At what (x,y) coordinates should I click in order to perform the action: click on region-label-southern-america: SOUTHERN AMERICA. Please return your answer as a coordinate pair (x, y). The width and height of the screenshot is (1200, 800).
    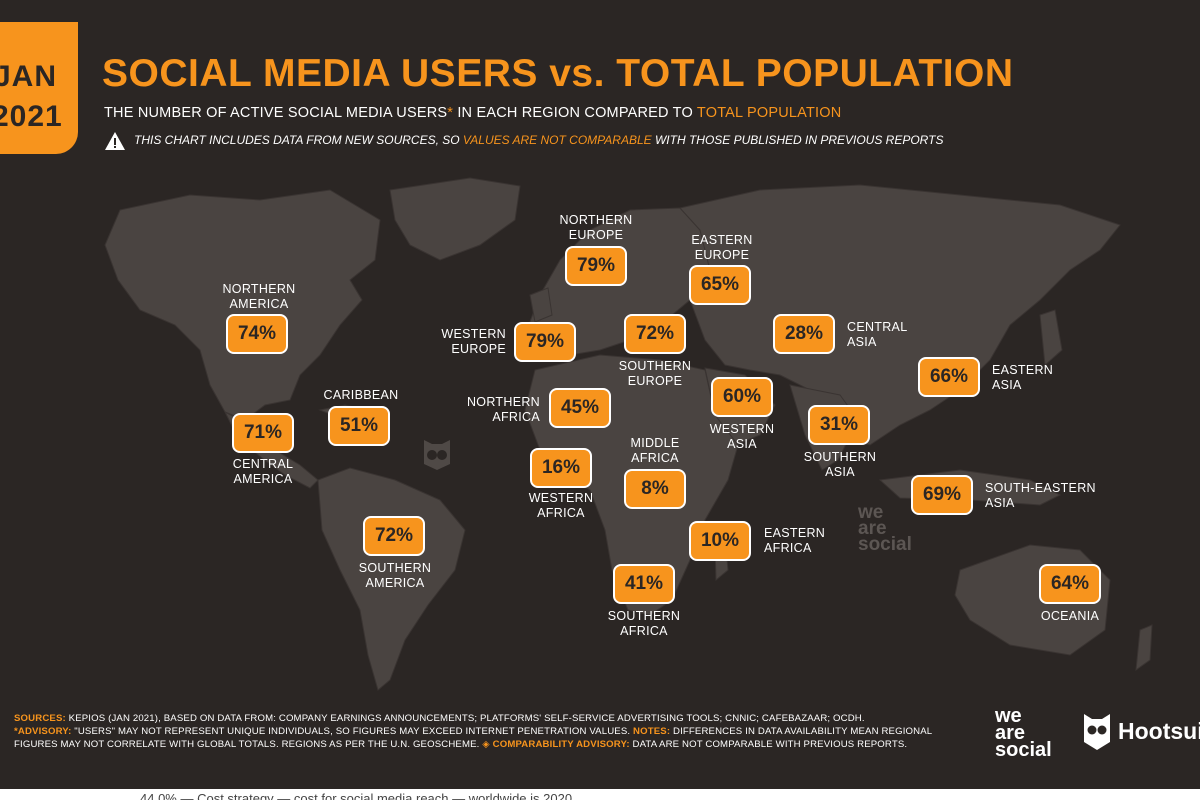
    Looking at the image, I should click on (395, 575).